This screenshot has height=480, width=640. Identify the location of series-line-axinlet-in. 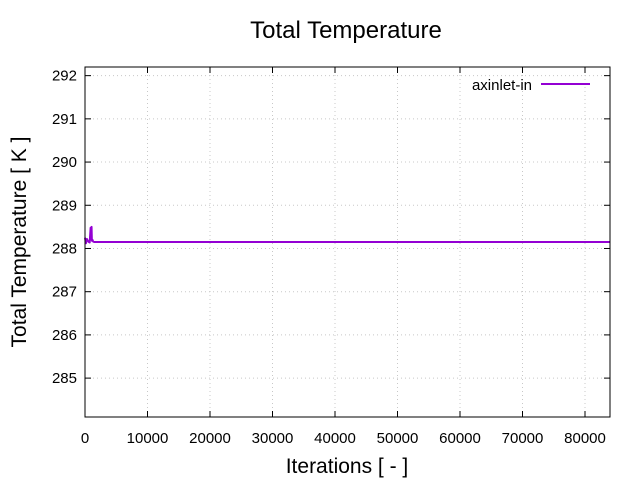
(347, 235).